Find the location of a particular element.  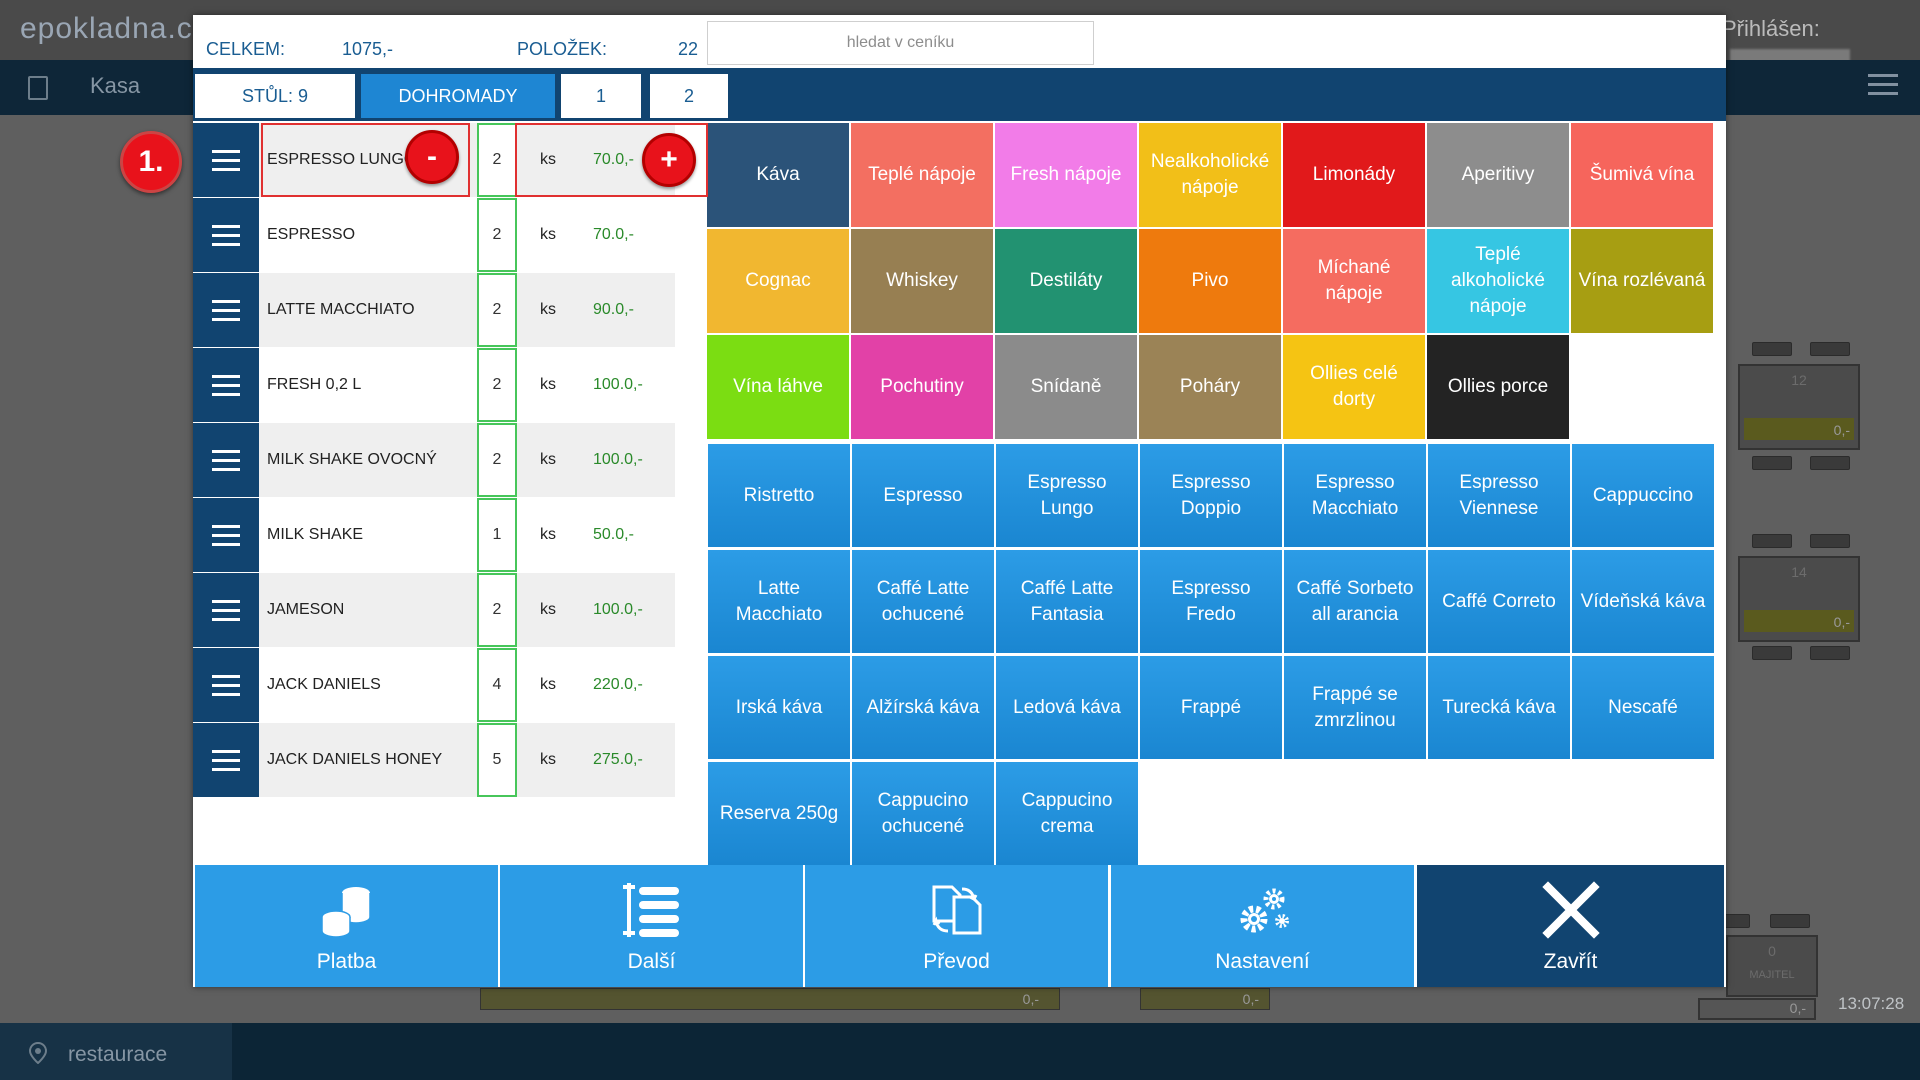

order-row: LATTE MACCHIATO 2 ks 90.0,- is located at coordinates (434, 310).